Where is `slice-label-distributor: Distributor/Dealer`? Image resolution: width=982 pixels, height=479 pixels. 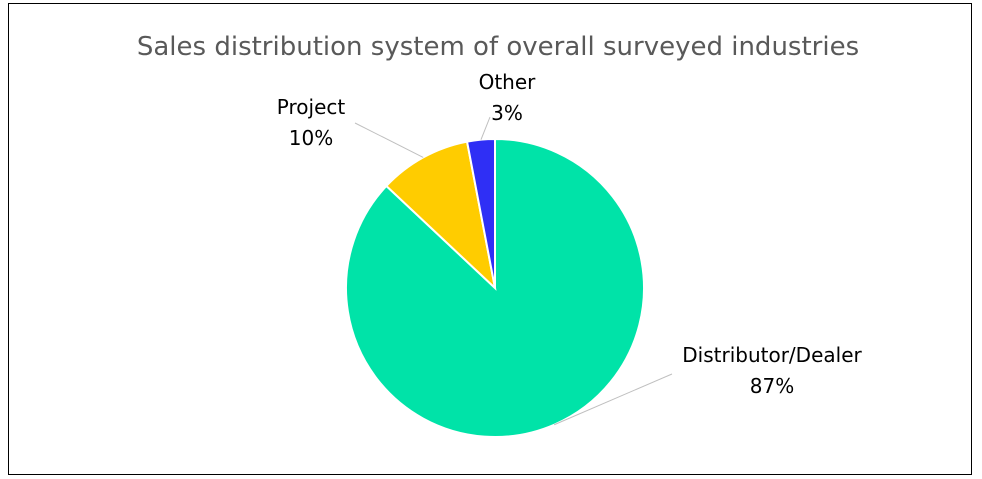
slice-label-distributor: Distributor/Dealer is located at coordinates (772, 355).